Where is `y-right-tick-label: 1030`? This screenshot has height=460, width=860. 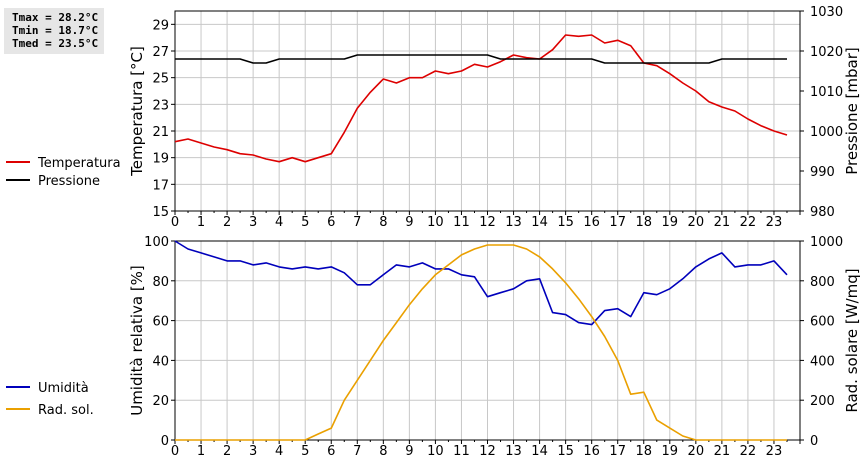
y-right-tick-label: 1030 is located at coordinates (826, 12).